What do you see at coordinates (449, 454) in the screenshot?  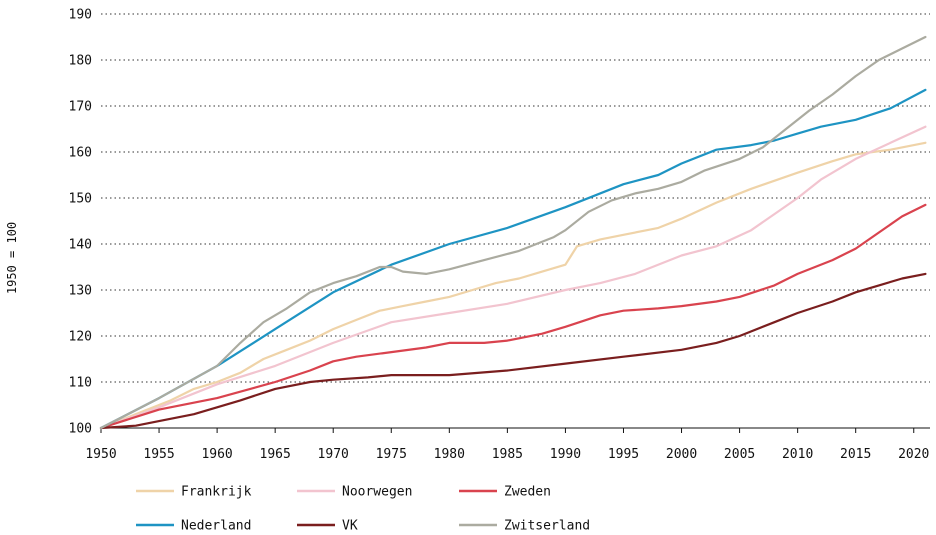 I see `x-tick-label: 1980` at bounding box center [449, 454].